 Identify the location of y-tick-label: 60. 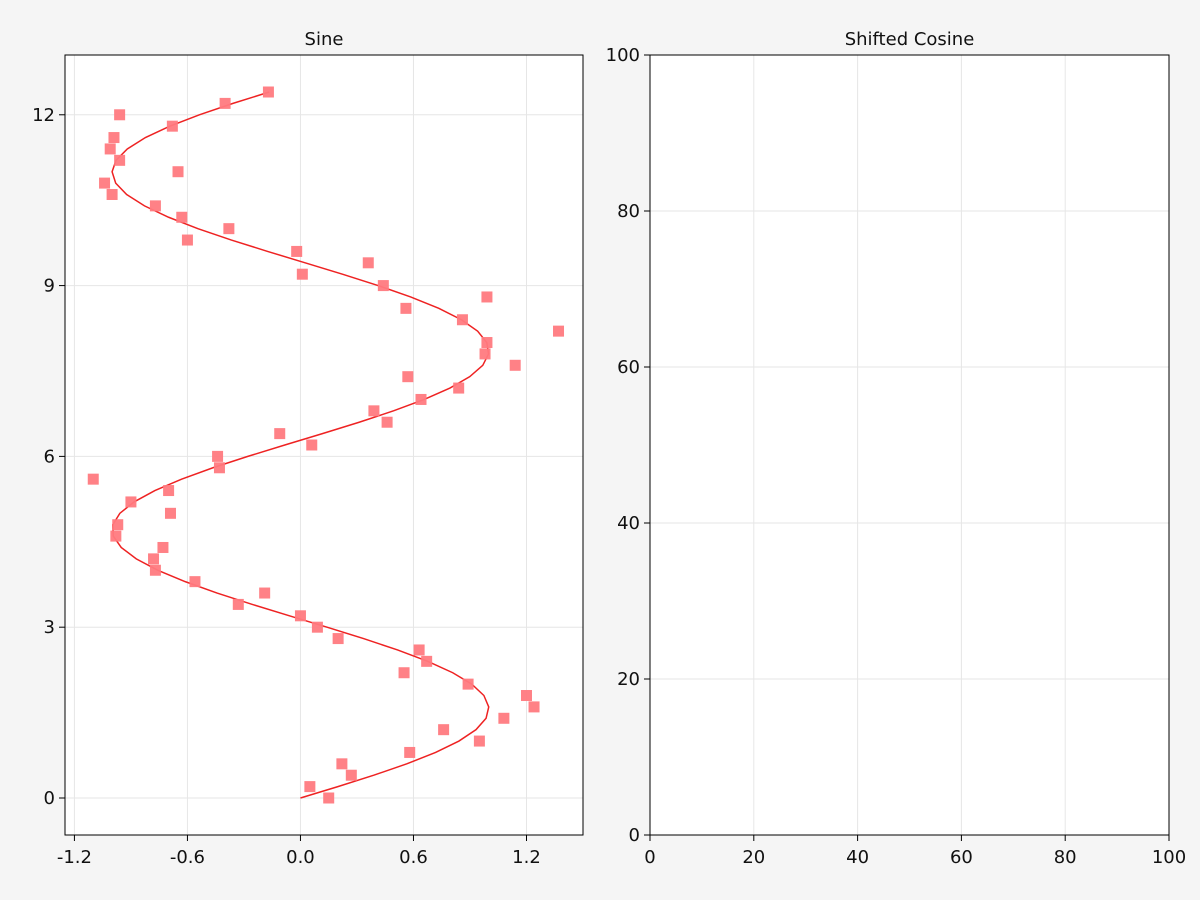
(628, 367).